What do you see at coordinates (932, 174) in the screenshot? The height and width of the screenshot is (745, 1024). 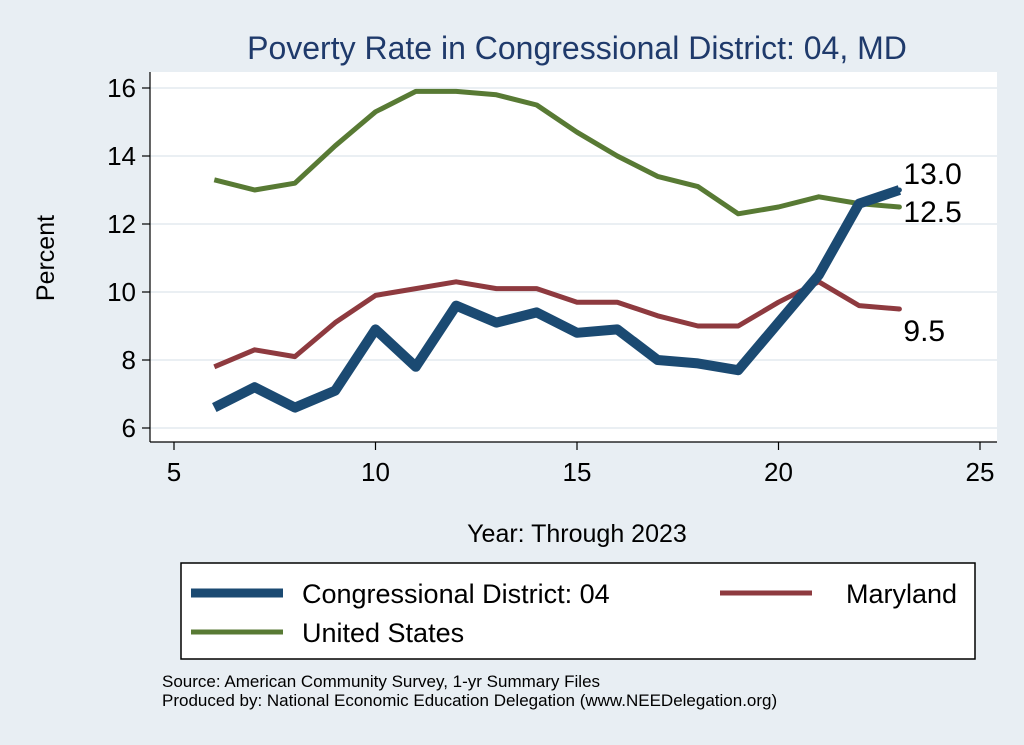 I see `end-value-label: 13.0` at bounding box center [932, 174].